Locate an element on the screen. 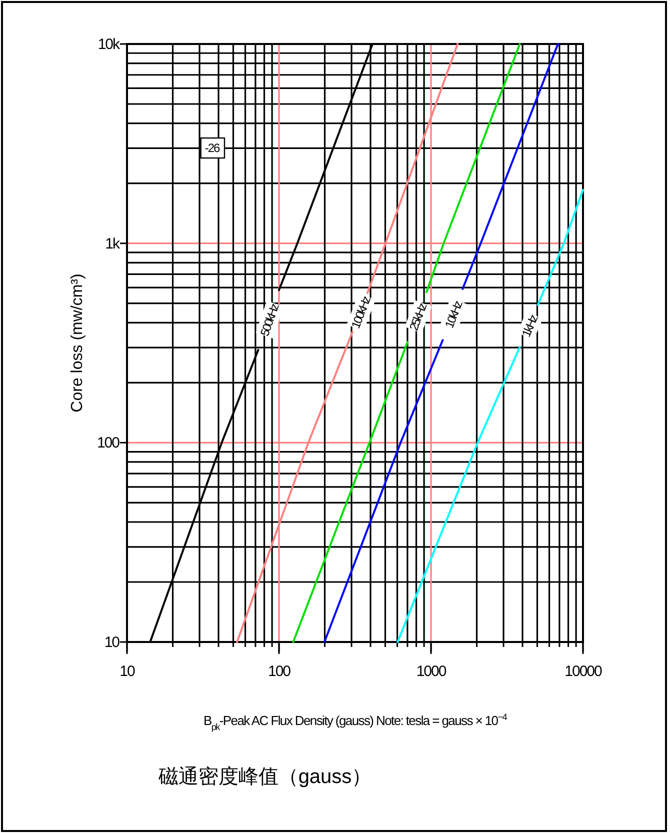  x-tick-label: 10000 is located at coordinates (583, 671).